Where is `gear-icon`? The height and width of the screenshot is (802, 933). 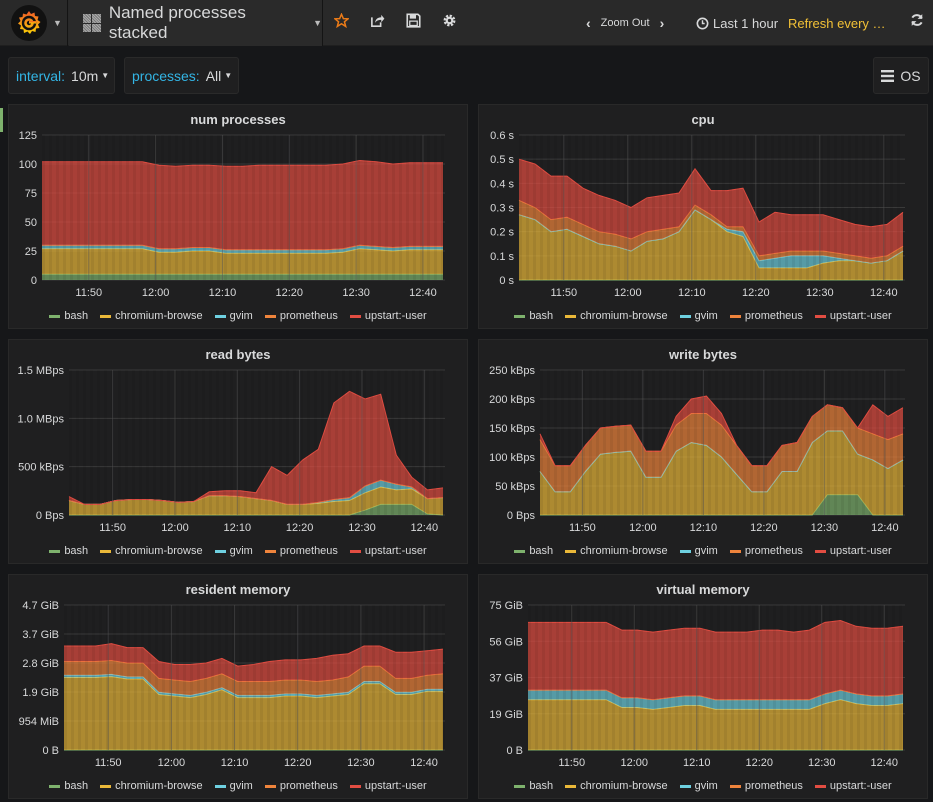 gear-icon is located at coordinates (449, 22).